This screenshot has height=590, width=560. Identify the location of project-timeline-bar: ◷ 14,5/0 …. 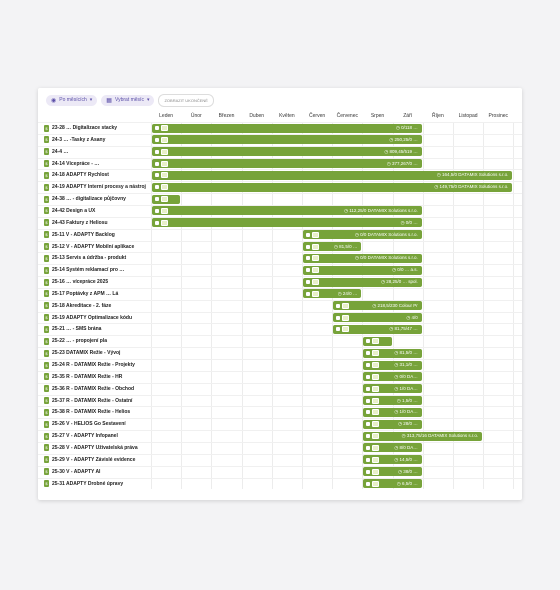
(392, 460).